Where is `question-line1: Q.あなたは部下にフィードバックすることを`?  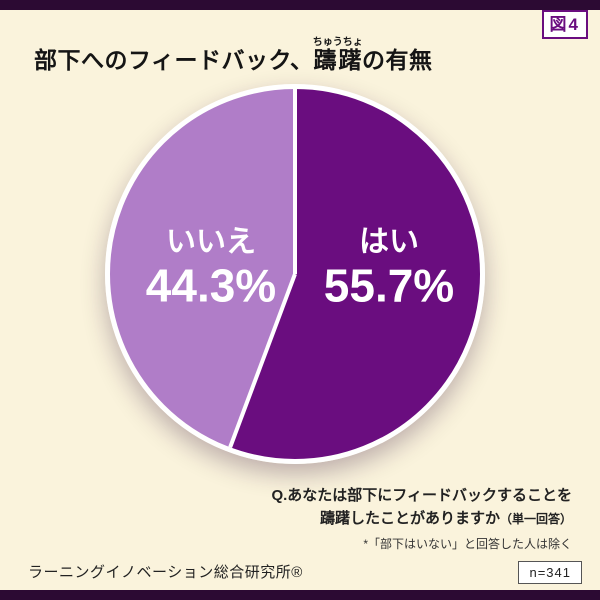
question-line1: Q.あなたは部下にフィードバックすることを is located at coordinates (421, 495).